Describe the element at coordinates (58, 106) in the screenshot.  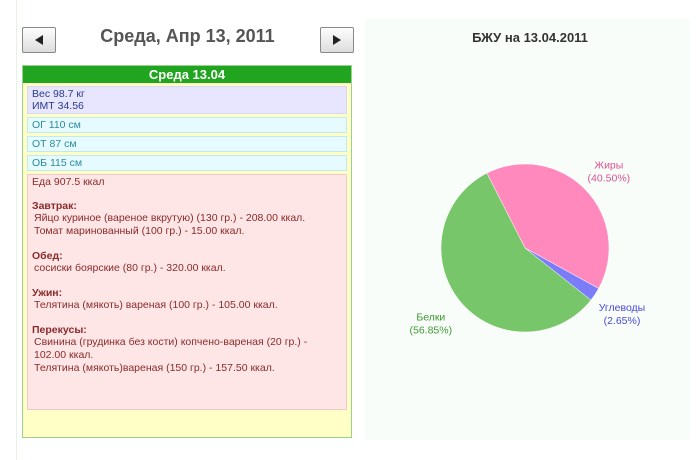
I see `bmi: ИМТ 34.56` at that location.